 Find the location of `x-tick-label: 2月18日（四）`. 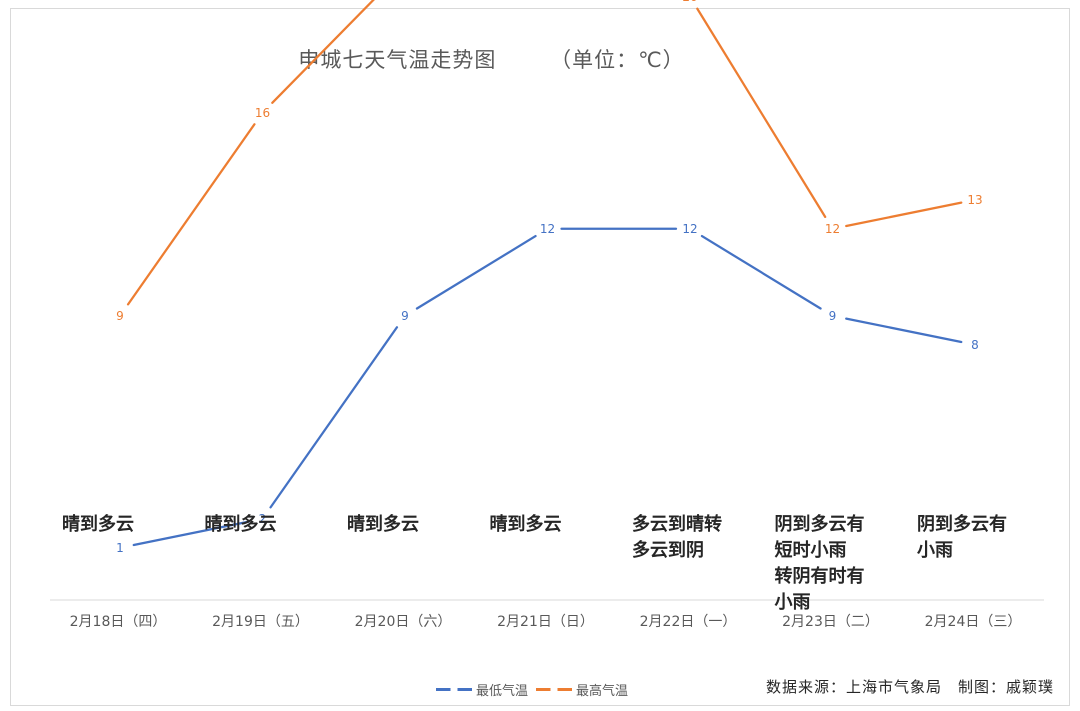

x-tick-label: 2月18日（四） is located at coordinates (118, 622).